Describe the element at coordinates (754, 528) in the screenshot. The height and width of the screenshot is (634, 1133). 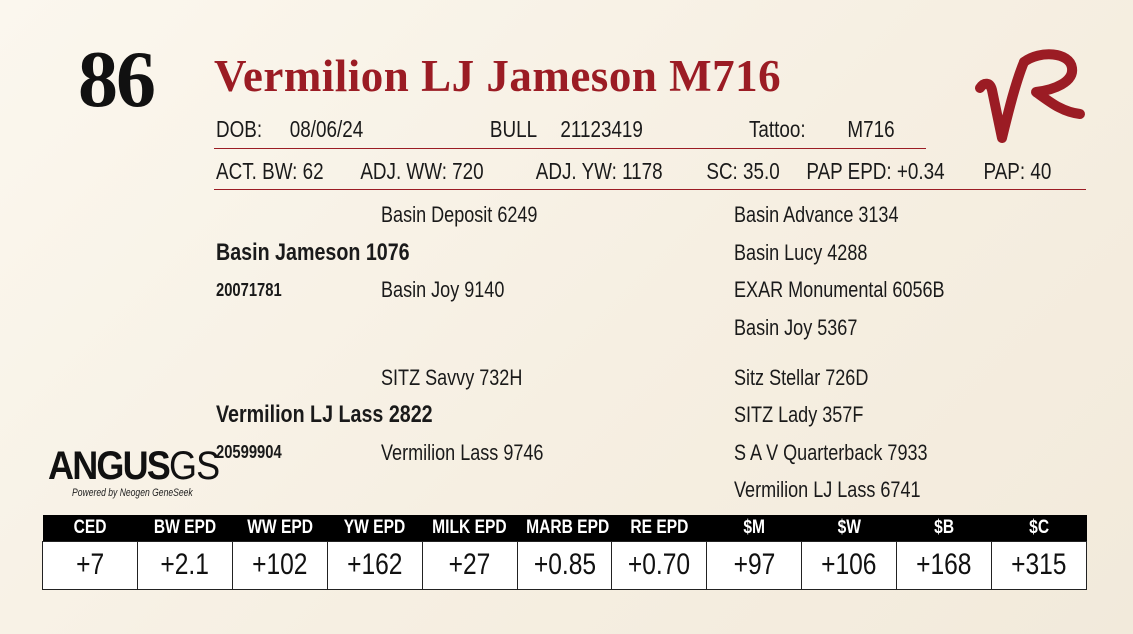
I see `epd-header-m: $M` at that location.